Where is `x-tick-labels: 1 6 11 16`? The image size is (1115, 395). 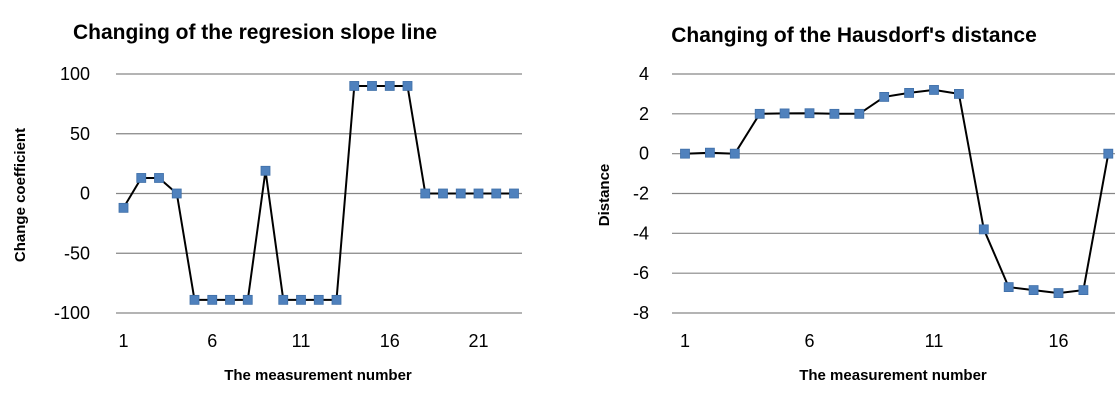
x-tick-labels: 1 6 11 16 is located at coordinates (874, 341).